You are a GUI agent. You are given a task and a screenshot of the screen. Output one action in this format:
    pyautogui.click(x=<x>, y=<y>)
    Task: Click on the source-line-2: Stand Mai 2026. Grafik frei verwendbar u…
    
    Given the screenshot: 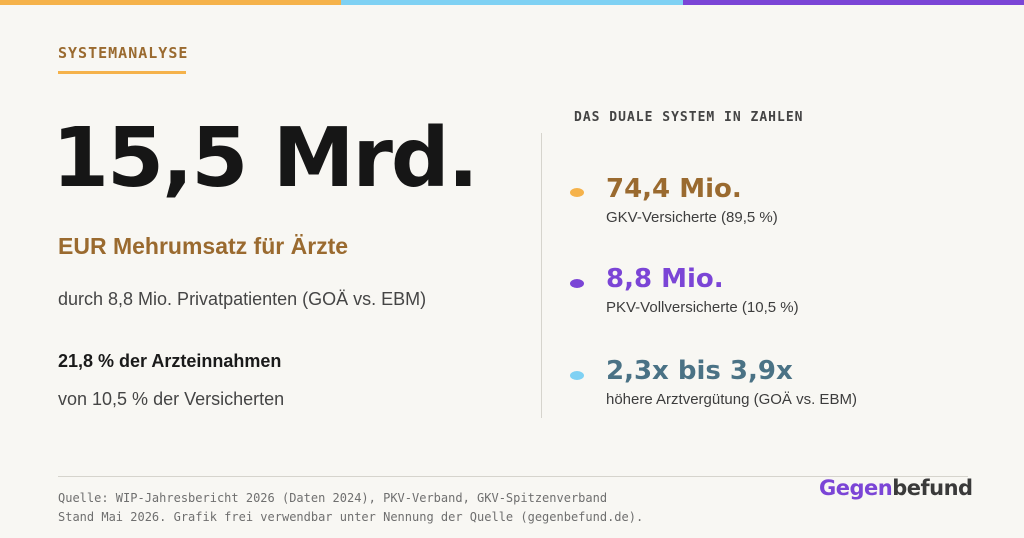 What is the action you would take?
    pyautogui.click(x=351, y=517)
    